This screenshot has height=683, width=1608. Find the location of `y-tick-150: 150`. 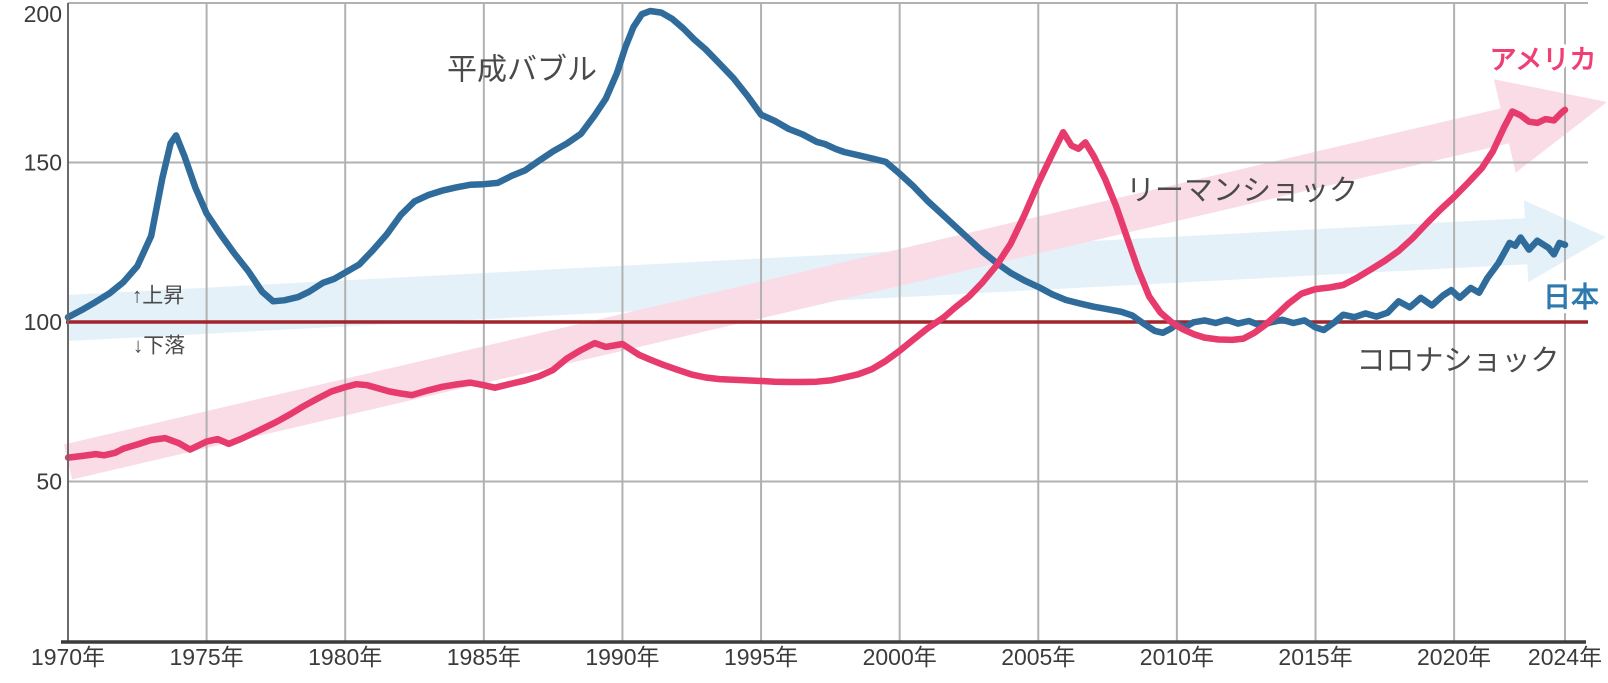

y-tick-150: 150 is located at coordinates (43, 163).